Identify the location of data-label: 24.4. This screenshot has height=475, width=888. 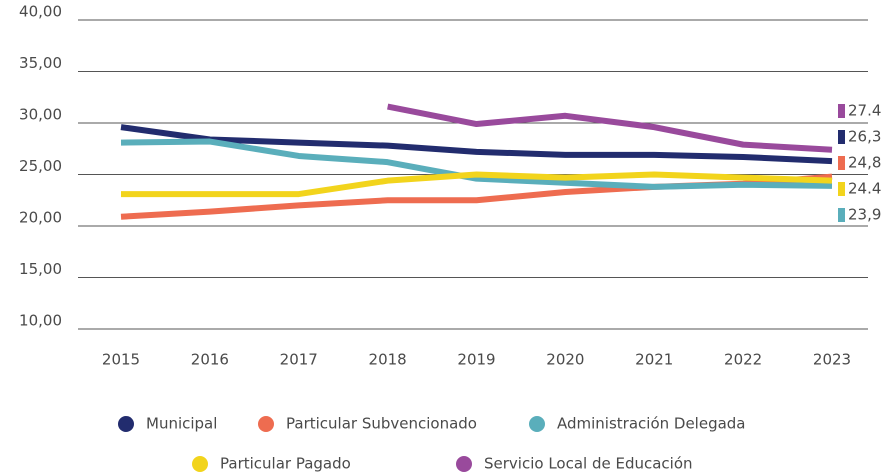
(864, 189).